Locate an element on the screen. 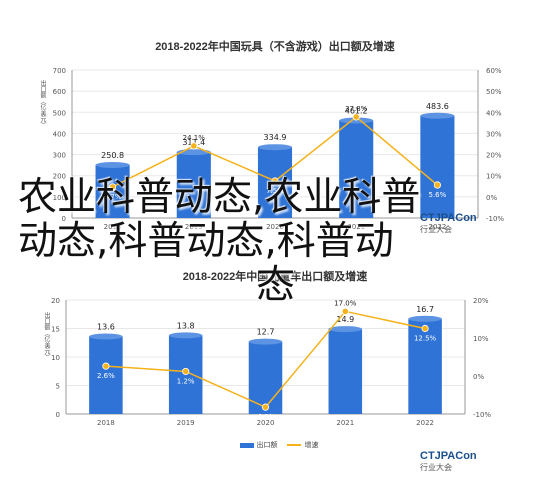 The height and width of the screenshot is (491, 550). growth-label: 4.7% is located at coordinates (113, 197).